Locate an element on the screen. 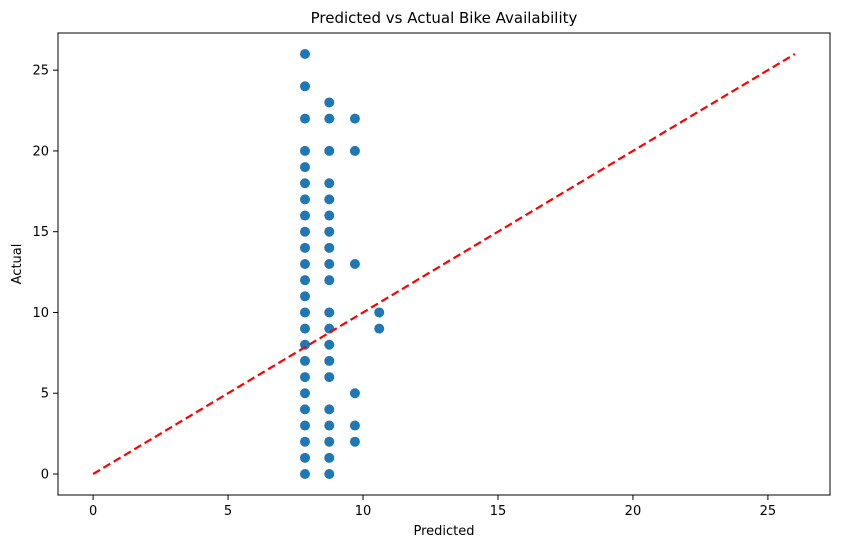  y-tick-label: 5 is located at coordinates (45, 394).